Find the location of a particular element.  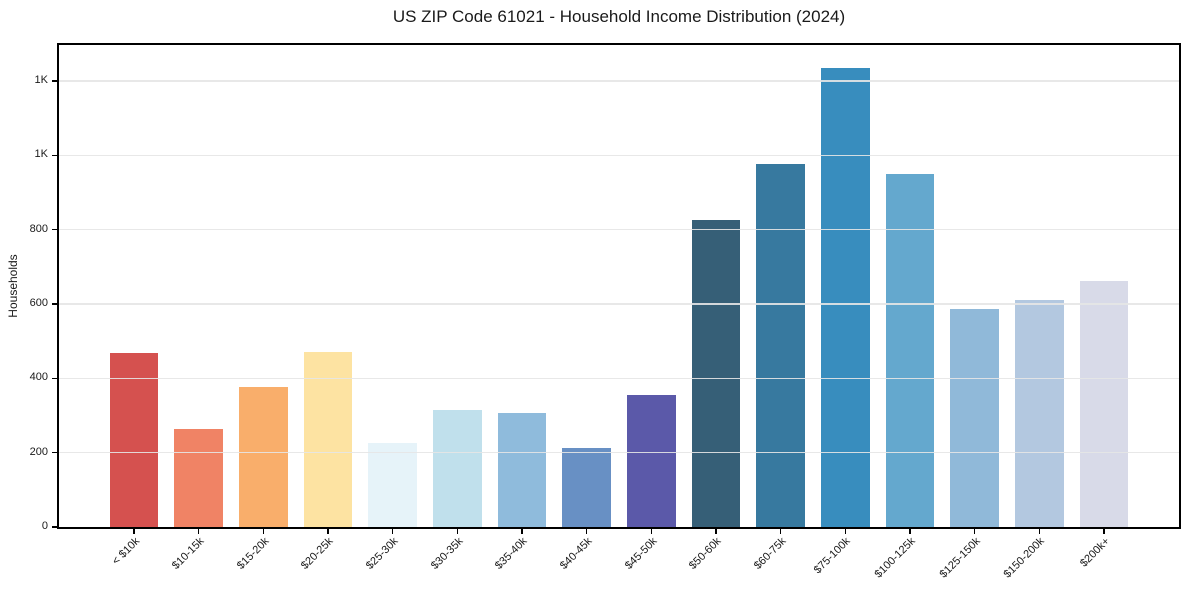

x-tick-label: $45-50k is located at coordinates (641, 553).